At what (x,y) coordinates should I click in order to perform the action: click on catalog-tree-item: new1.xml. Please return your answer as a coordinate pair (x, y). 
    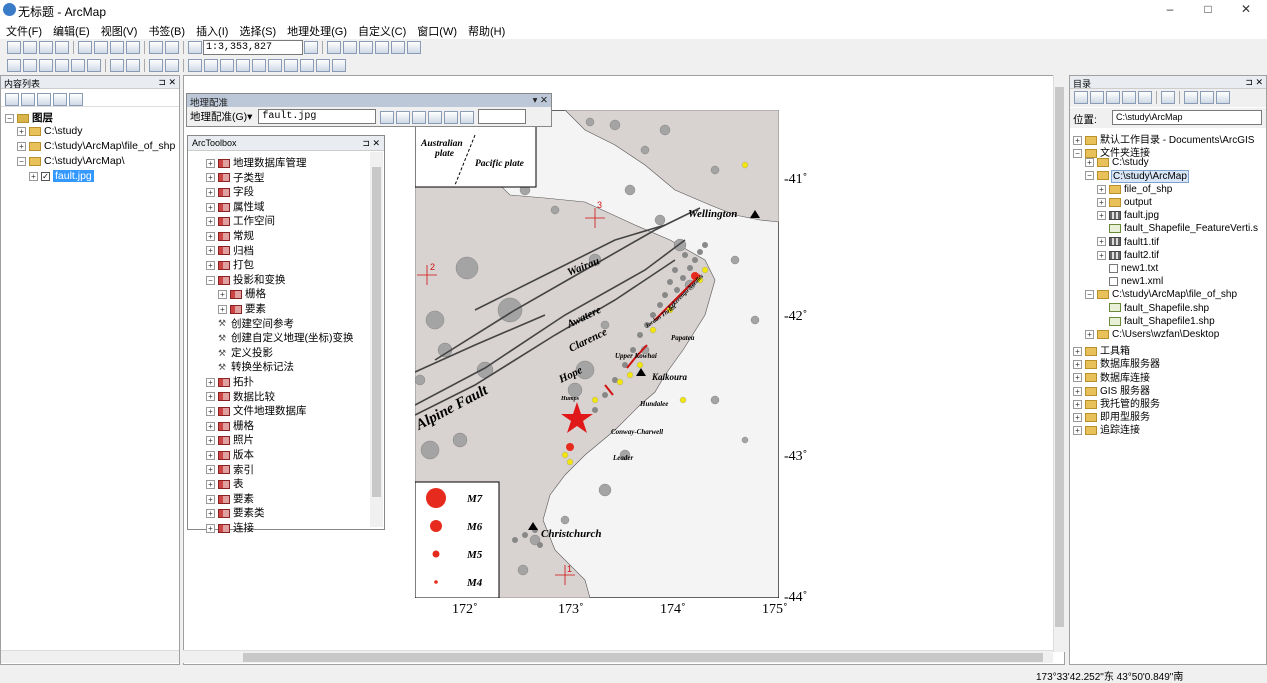
    Looking at the image, I should click on (1130, 281).